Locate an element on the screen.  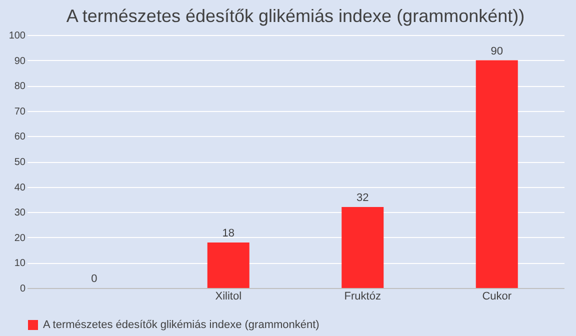
legend-label: A természetes édesítők glikémiás indexe (grammonként) is located at coordinates (181, 325).